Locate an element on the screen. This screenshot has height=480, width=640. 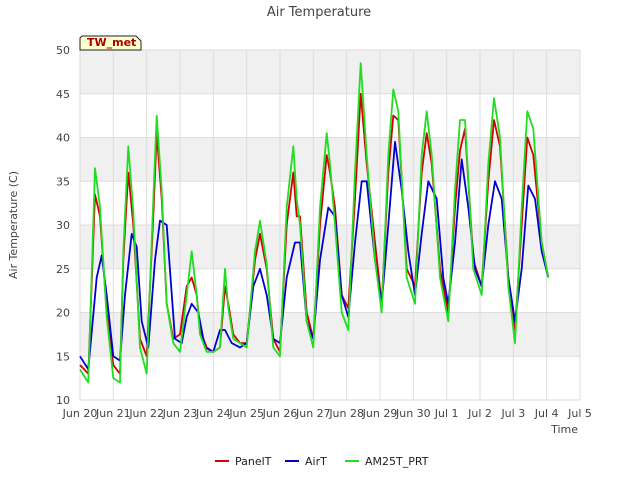
y-tick-label: 50 is located at coordinates (63, 50).